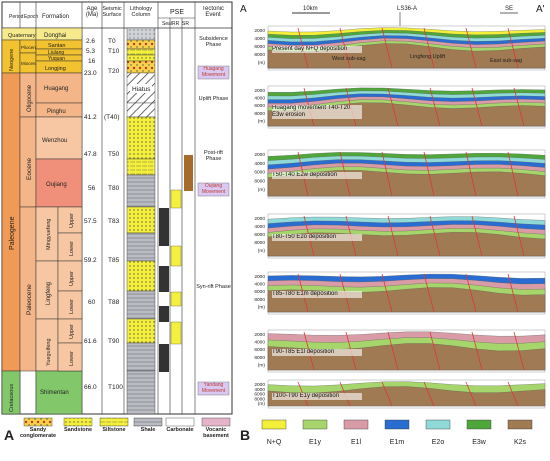  I want to click on direction-label: SE, so click(509, 9).